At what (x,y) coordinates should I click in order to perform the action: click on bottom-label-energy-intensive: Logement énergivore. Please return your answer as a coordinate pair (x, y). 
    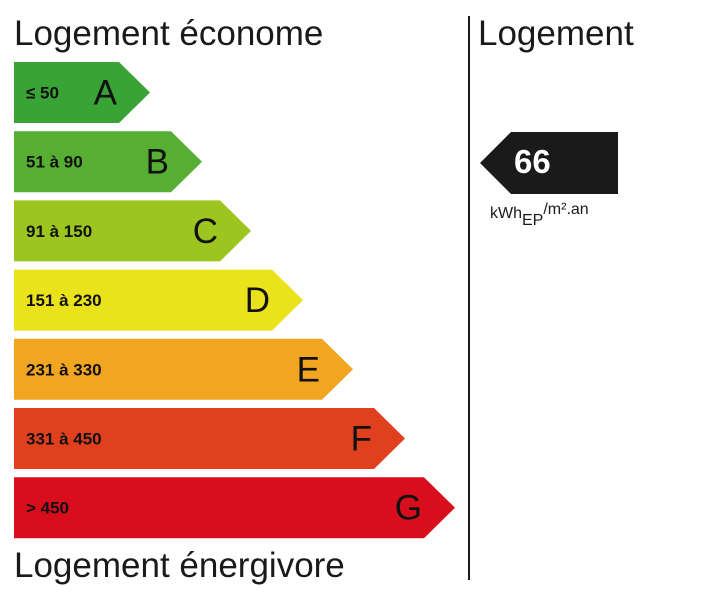
    Looking at the image, I should click on (179, 565).